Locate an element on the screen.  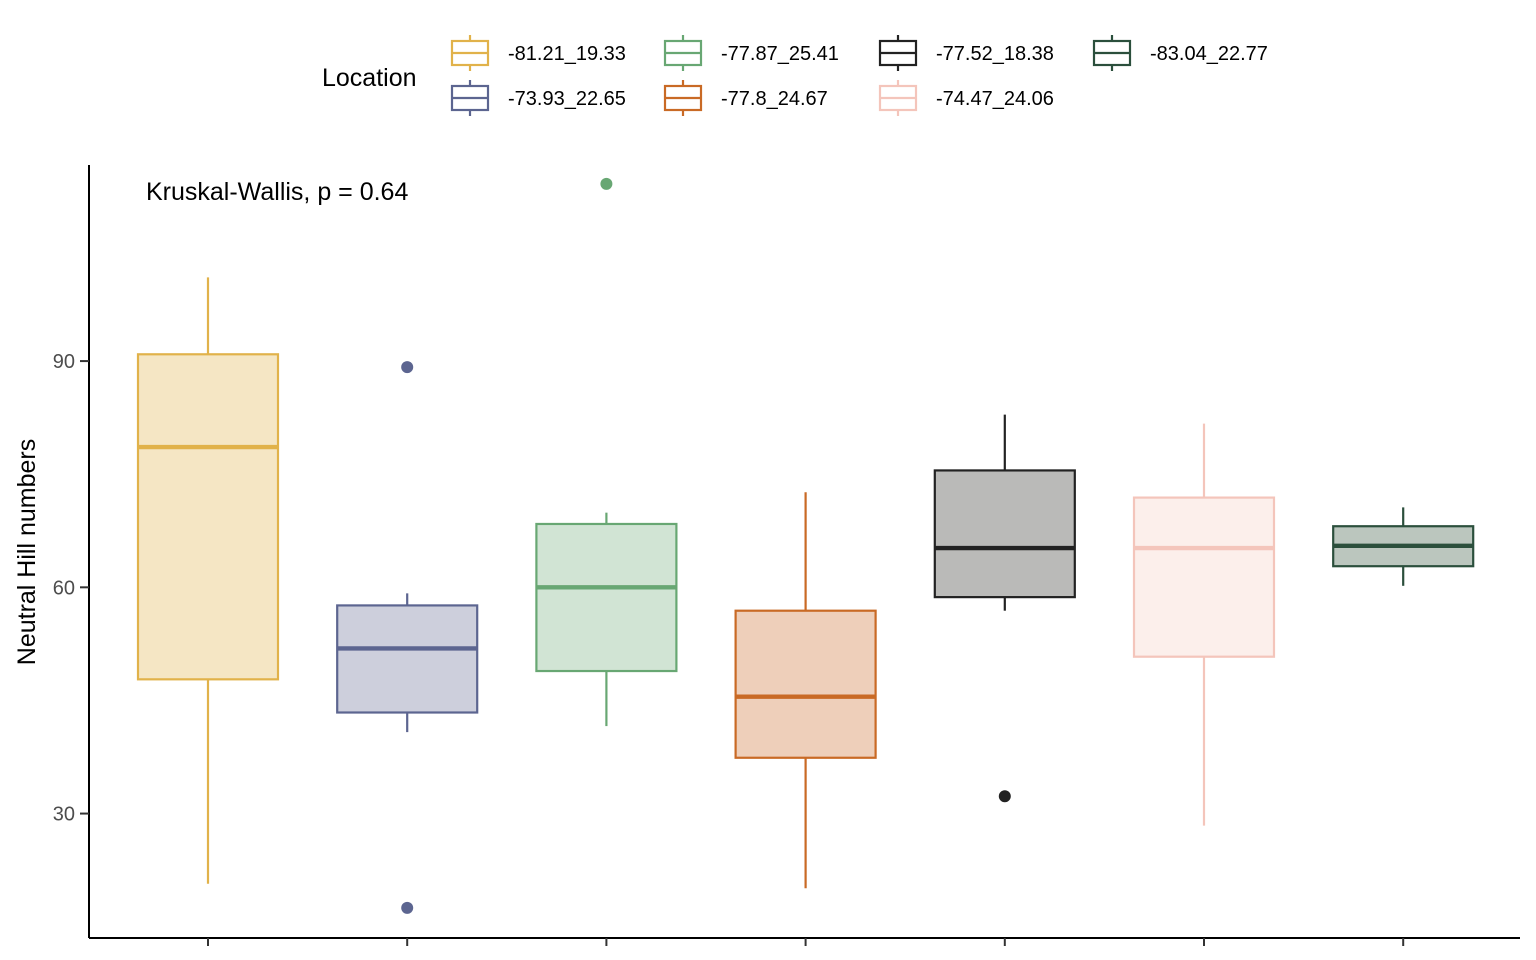
legend-title: Location is located at coordinates (369, 78).